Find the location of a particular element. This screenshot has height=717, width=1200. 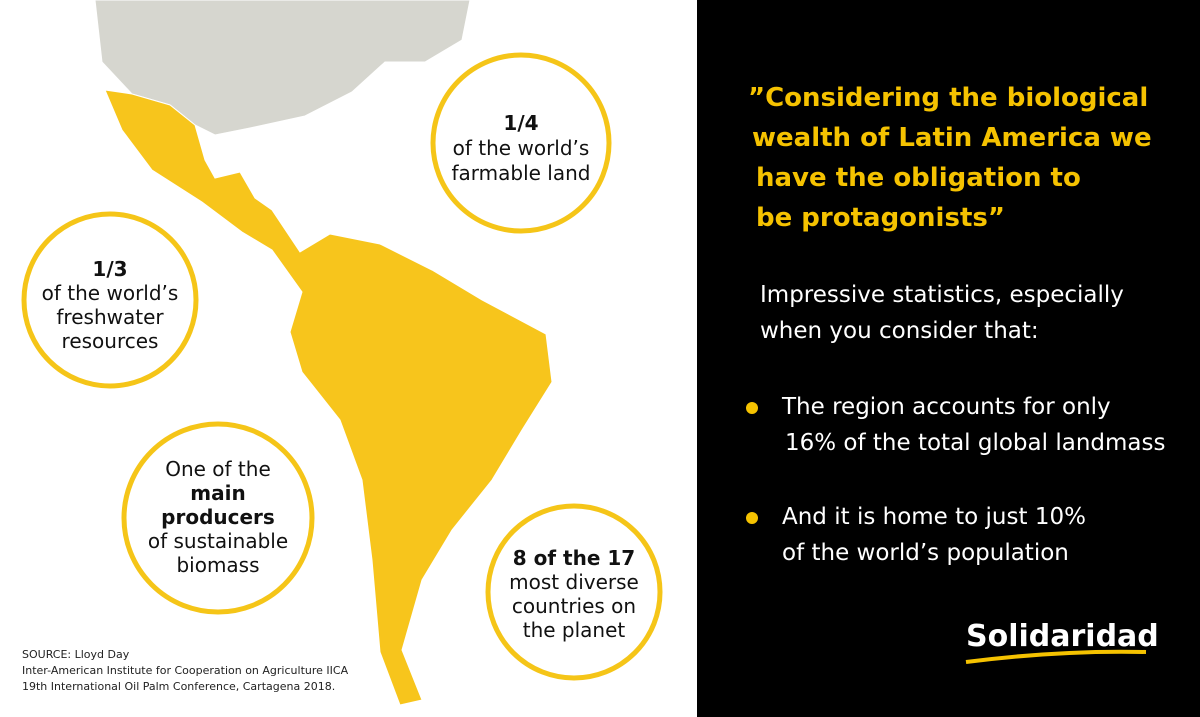

circle-text: producers is located at coordinates (218, 517).